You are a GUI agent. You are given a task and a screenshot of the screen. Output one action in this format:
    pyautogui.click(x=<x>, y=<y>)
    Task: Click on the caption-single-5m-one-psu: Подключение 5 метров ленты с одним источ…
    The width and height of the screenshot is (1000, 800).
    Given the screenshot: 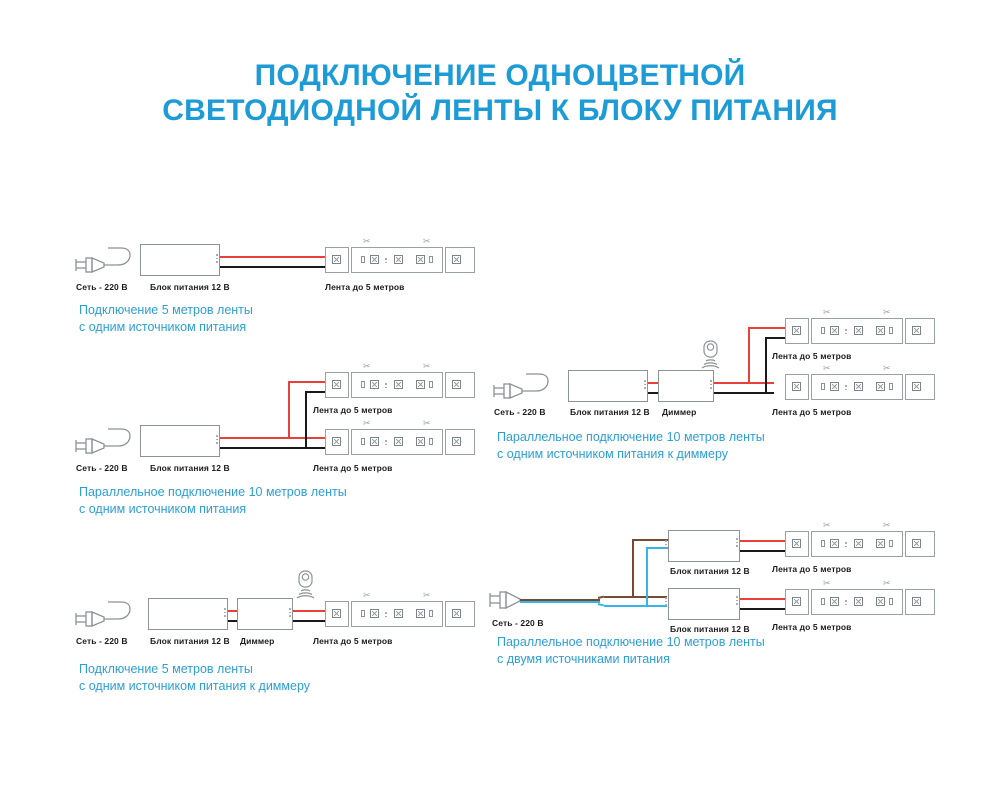 What is the action you would take?
    pyautogui.click(x=166, y=319)
    